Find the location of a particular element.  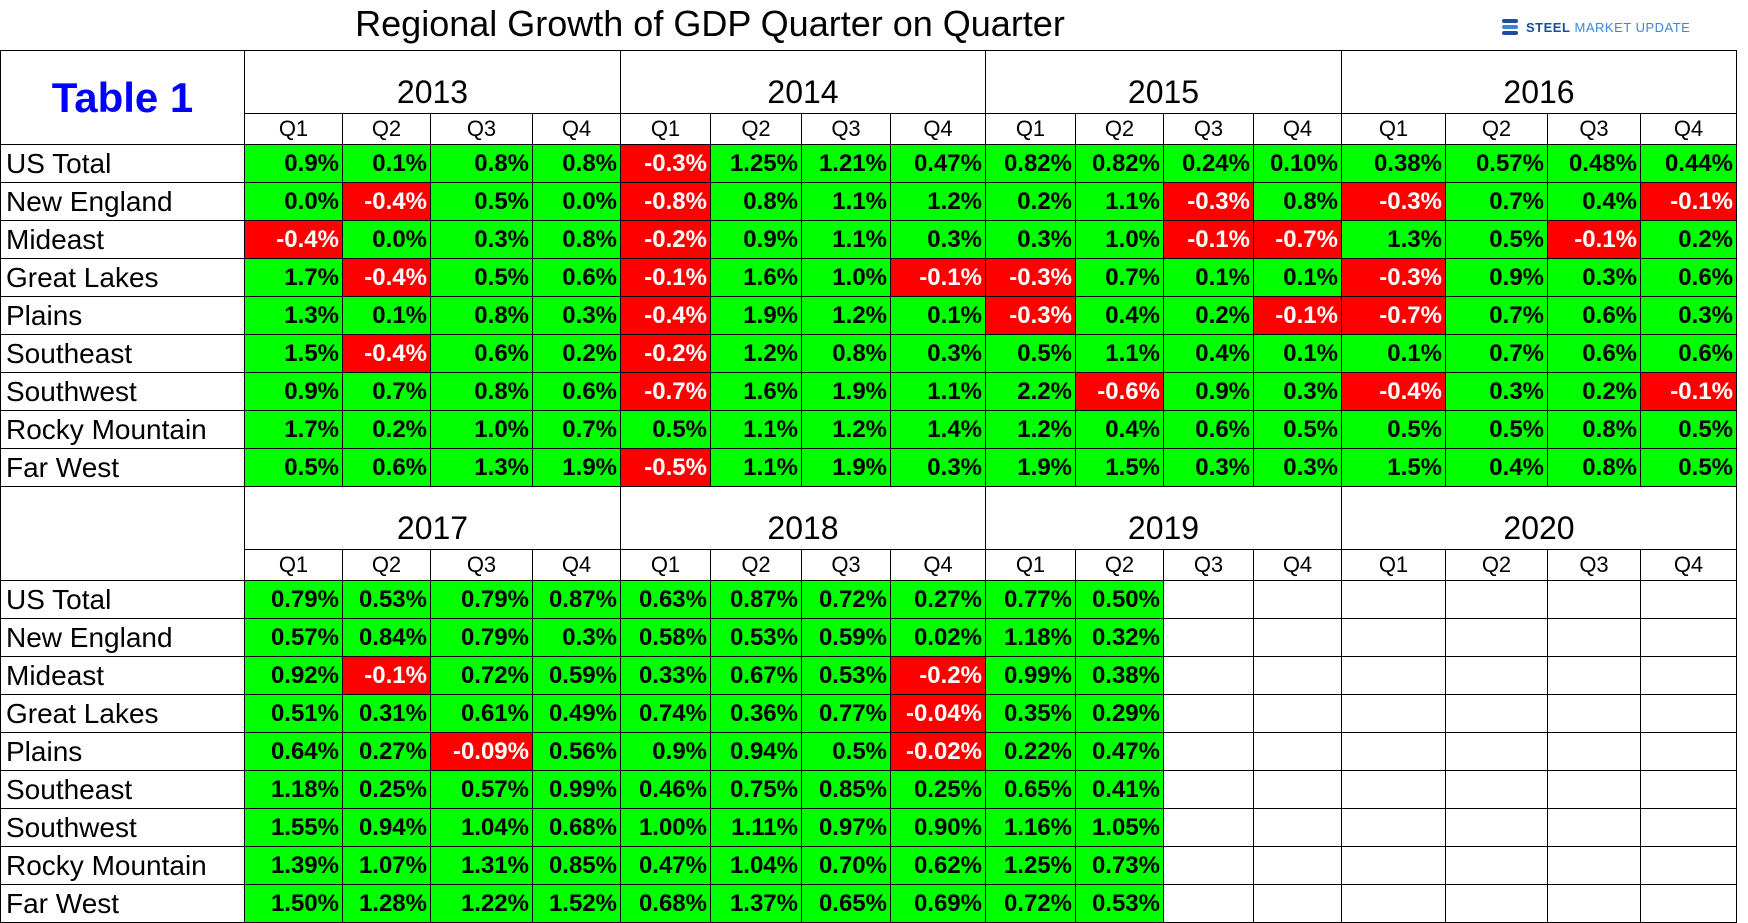

value-cell: -0.3% is located at coordinates (1030, 277).